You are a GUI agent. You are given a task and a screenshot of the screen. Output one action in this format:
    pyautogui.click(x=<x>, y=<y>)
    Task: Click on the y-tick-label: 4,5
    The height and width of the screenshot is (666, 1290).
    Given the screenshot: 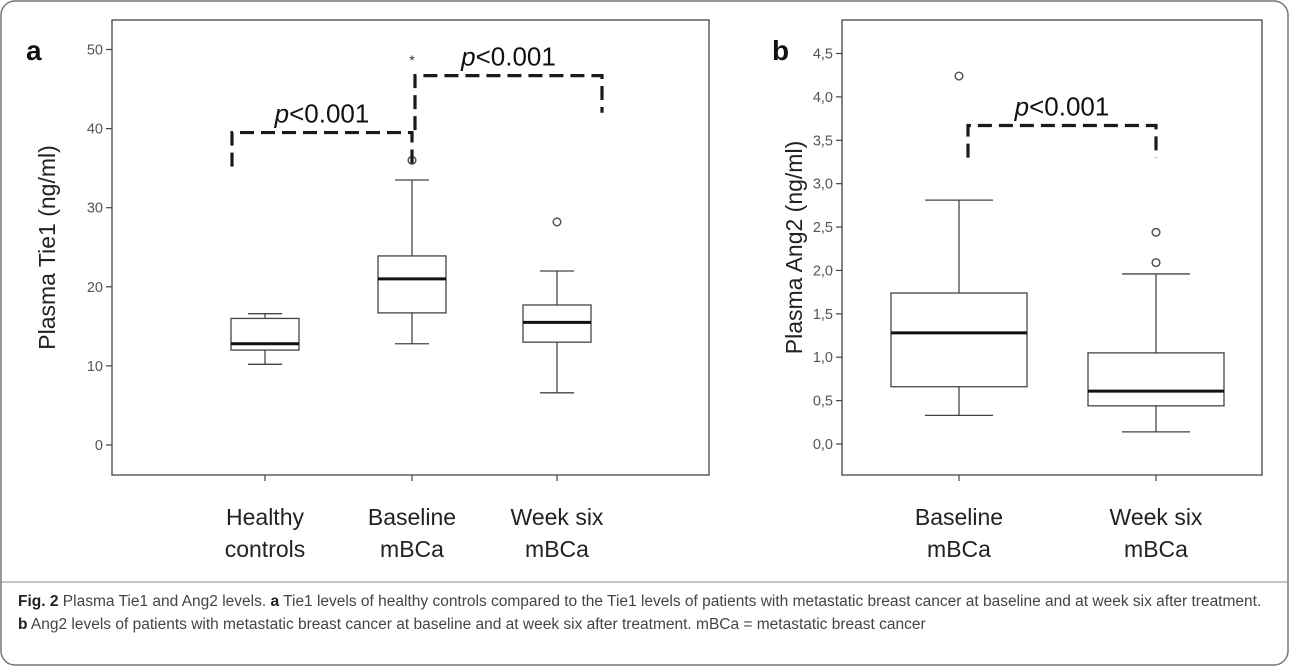 What is the action you would take?
    pyautogui.click(x=823, y=55)
    